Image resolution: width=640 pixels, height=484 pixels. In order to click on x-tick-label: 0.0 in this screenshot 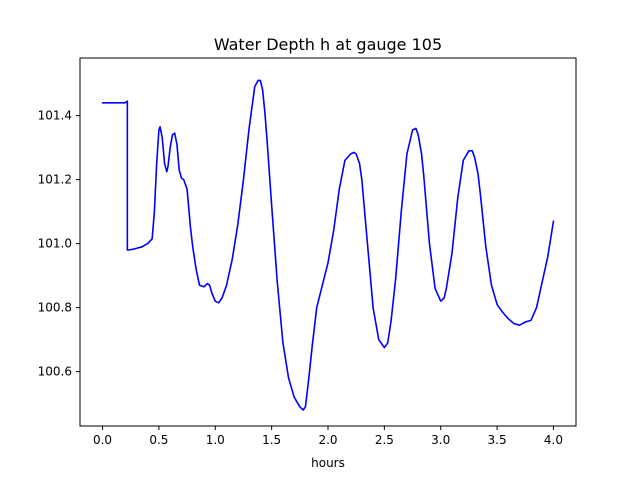, I will do `click(102, 440)`.